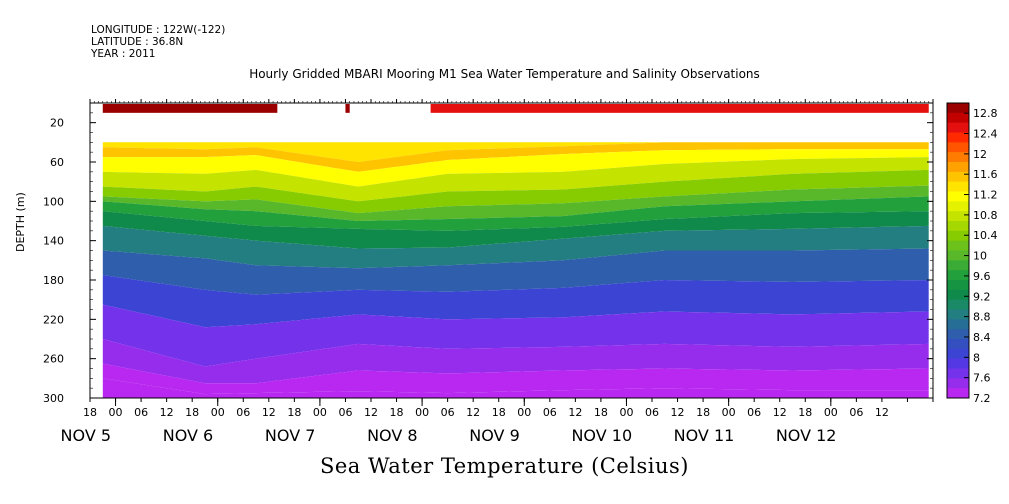 The width and height of the screenshot is (1009, 504). What do you see at coordinates (985, 174) in the screenshot?
I see `colorbar-tick-label: 11.6` at bounding box center [985, 174].